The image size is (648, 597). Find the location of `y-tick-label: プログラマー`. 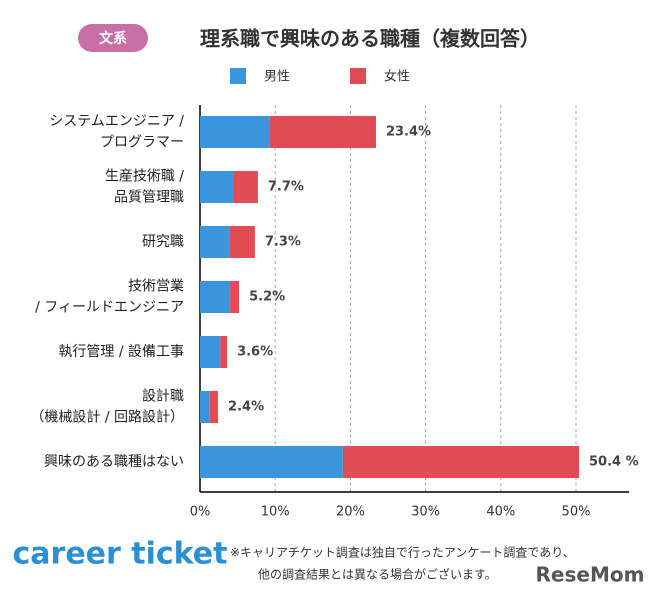

y-tick-label: プログラマー is located at coordinates (142, 143).